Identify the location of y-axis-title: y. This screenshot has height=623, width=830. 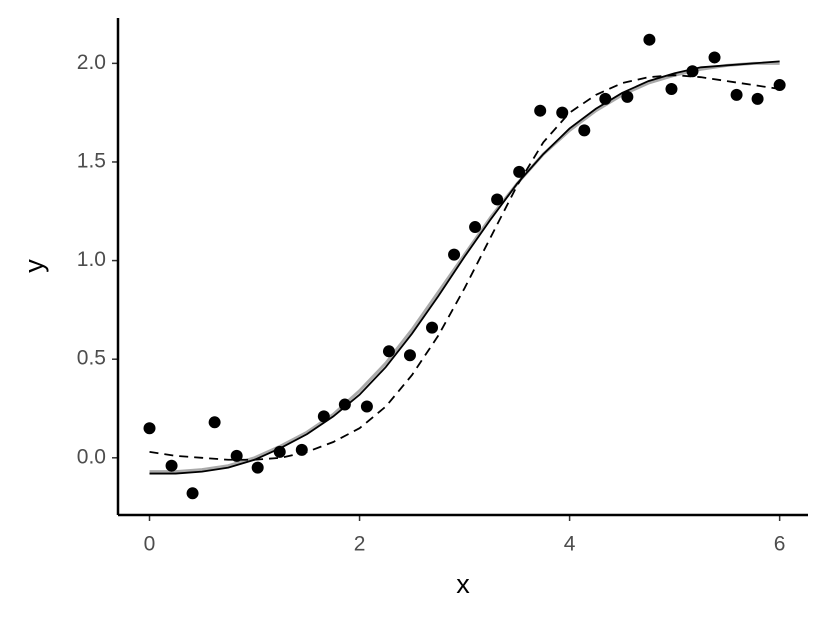
(34, 266).